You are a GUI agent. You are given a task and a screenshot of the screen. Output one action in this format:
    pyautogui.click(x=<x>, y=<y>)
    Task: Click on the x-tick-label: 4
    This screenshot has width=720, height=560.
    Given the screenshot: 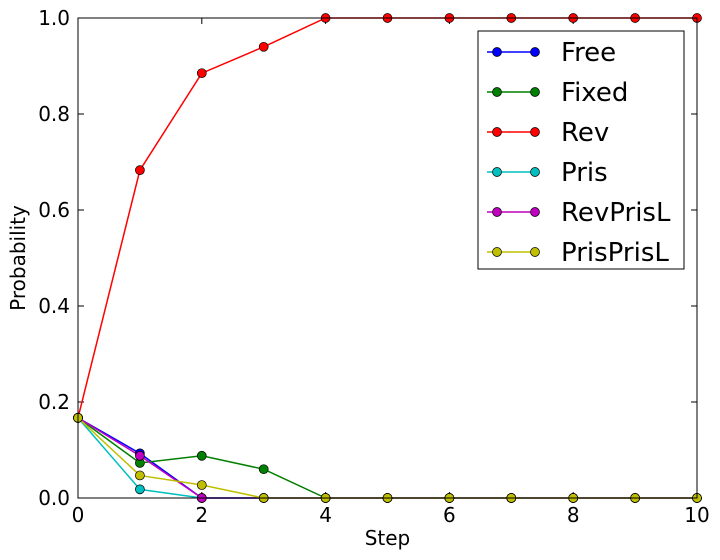 What is the action you would take?
    pyautogui.click(x=325, y=515)
    